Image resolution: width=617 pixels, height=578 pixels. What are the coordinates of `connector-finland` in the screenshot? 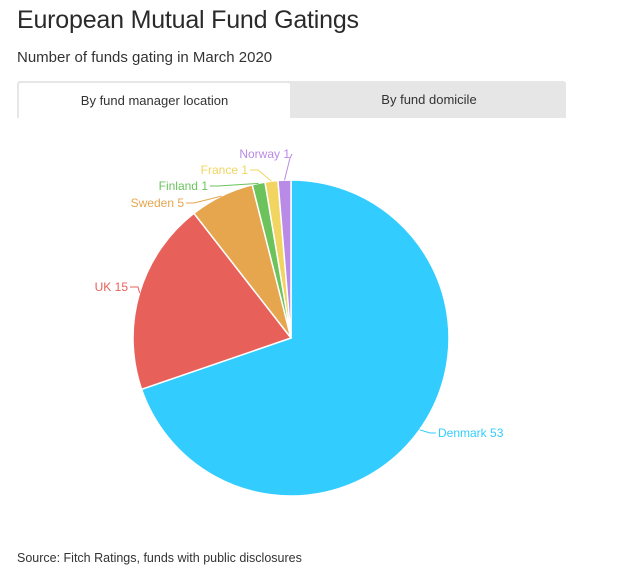 It's located at (234, 184).